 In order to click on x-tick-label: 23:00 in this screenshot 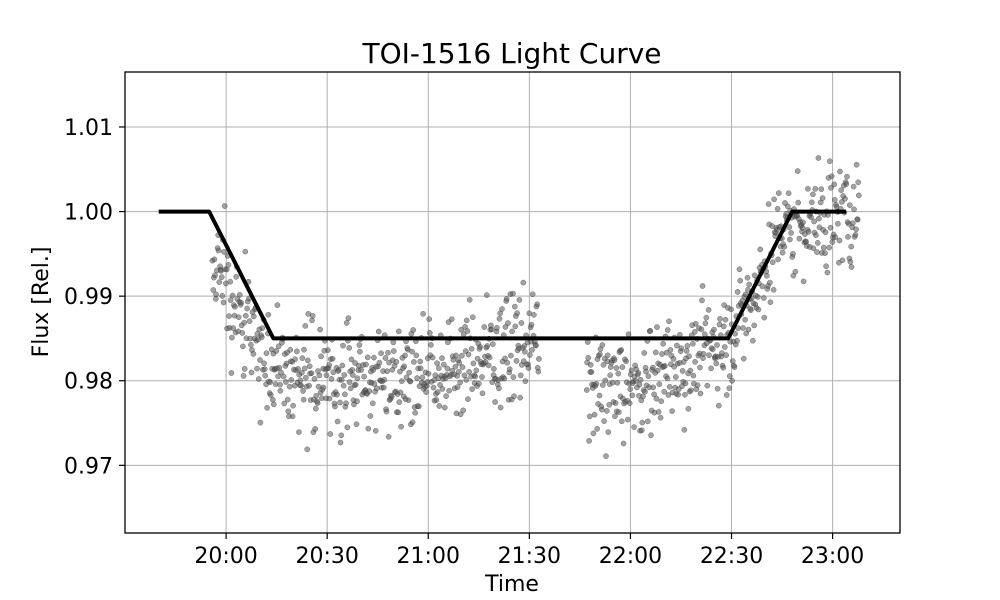, I will do `click(832, 556)`.